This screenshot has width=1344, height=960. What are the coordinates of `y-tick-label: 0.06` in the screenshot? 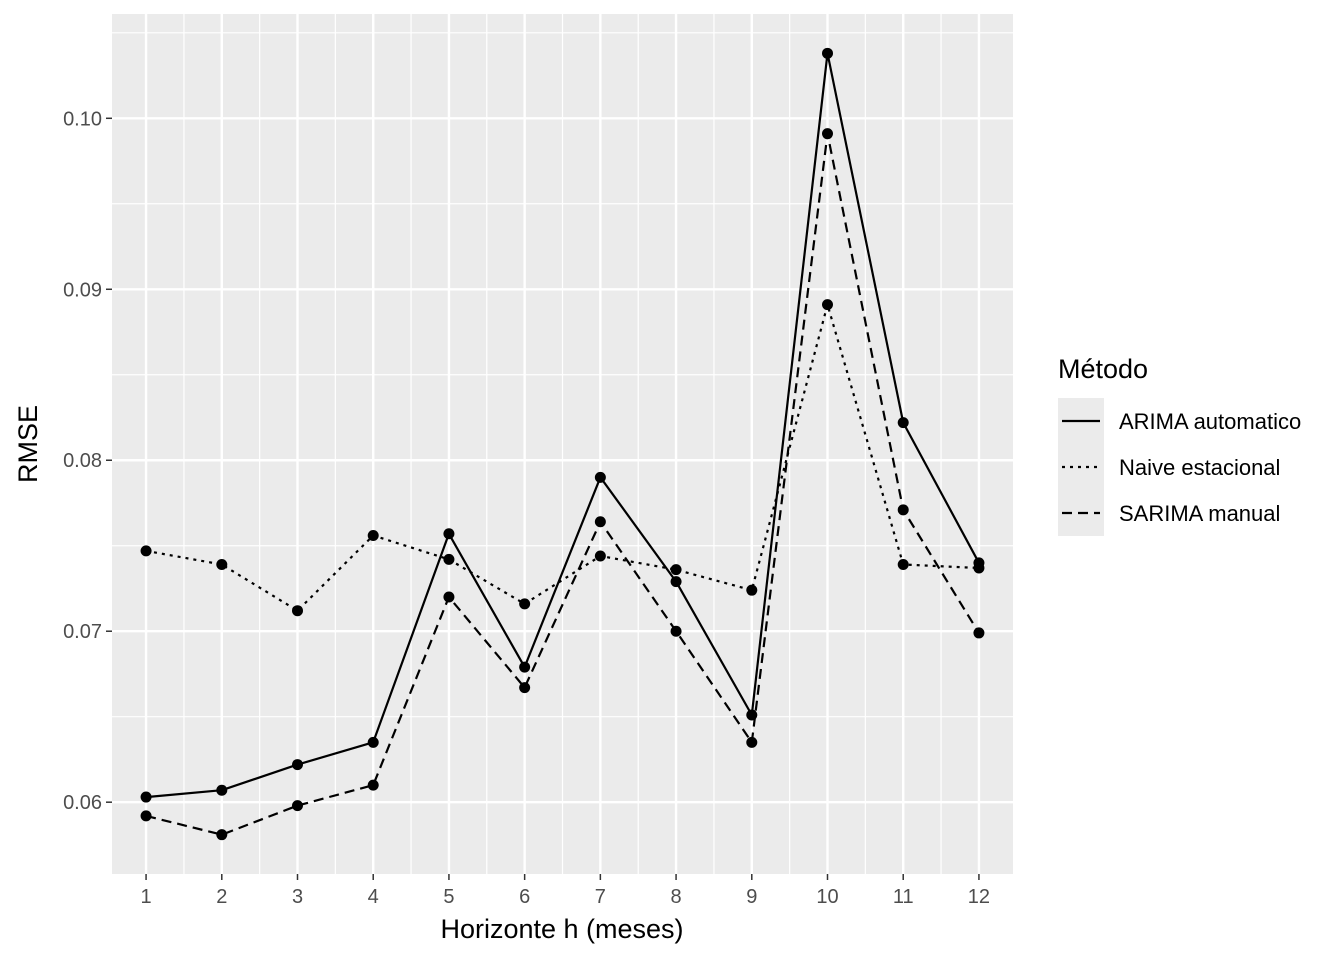 It's located at (82, 803).